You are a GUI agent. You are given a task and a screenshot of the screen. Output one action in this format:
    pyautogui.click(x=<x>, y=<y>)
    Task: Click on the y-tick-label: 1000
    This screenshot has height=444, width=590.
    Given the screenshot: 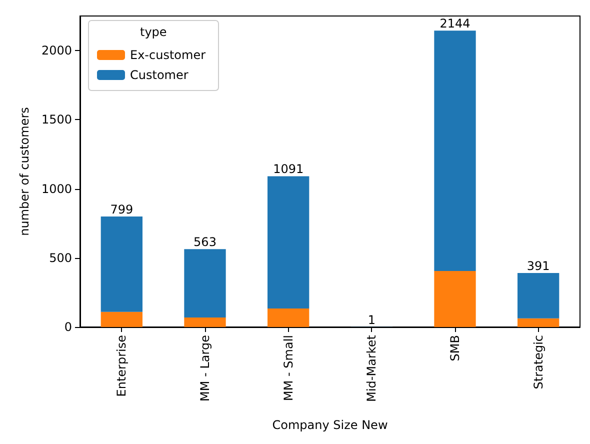 What is the action you would take?
    pyautogui.click(x=56, y=189)
    